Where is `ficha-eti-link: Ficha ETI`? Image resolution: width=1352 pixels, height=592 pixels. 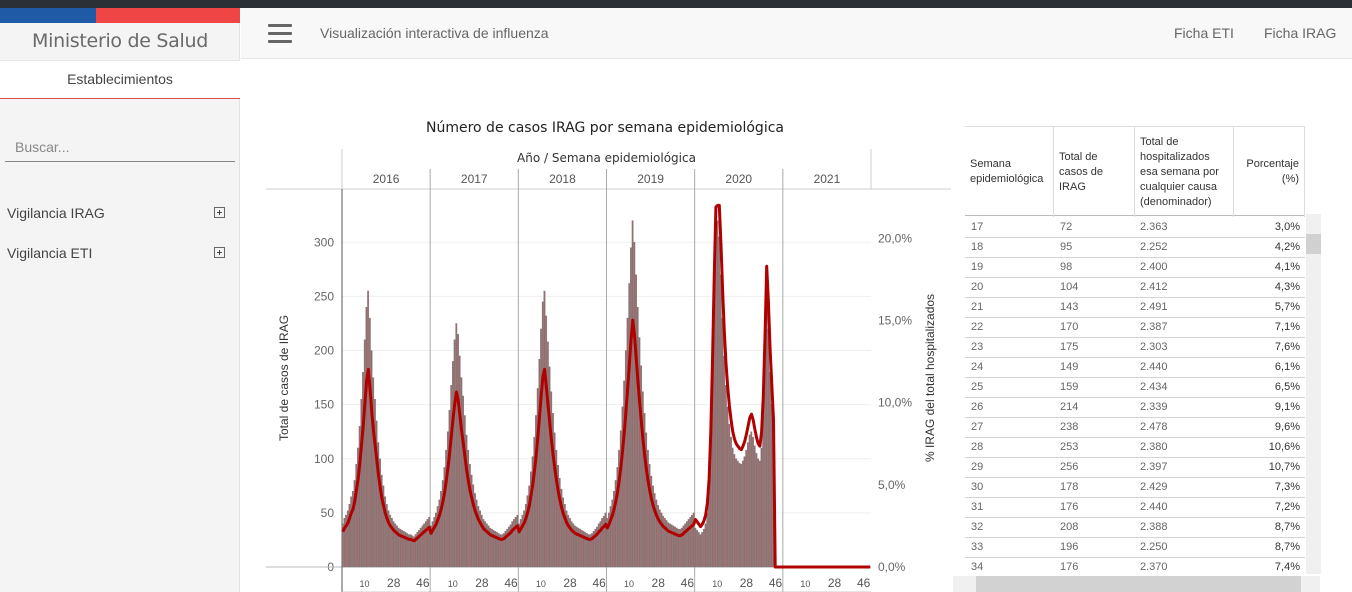
ficha-eti-link: Ficha ETI is located at coordinates (1204, 33).